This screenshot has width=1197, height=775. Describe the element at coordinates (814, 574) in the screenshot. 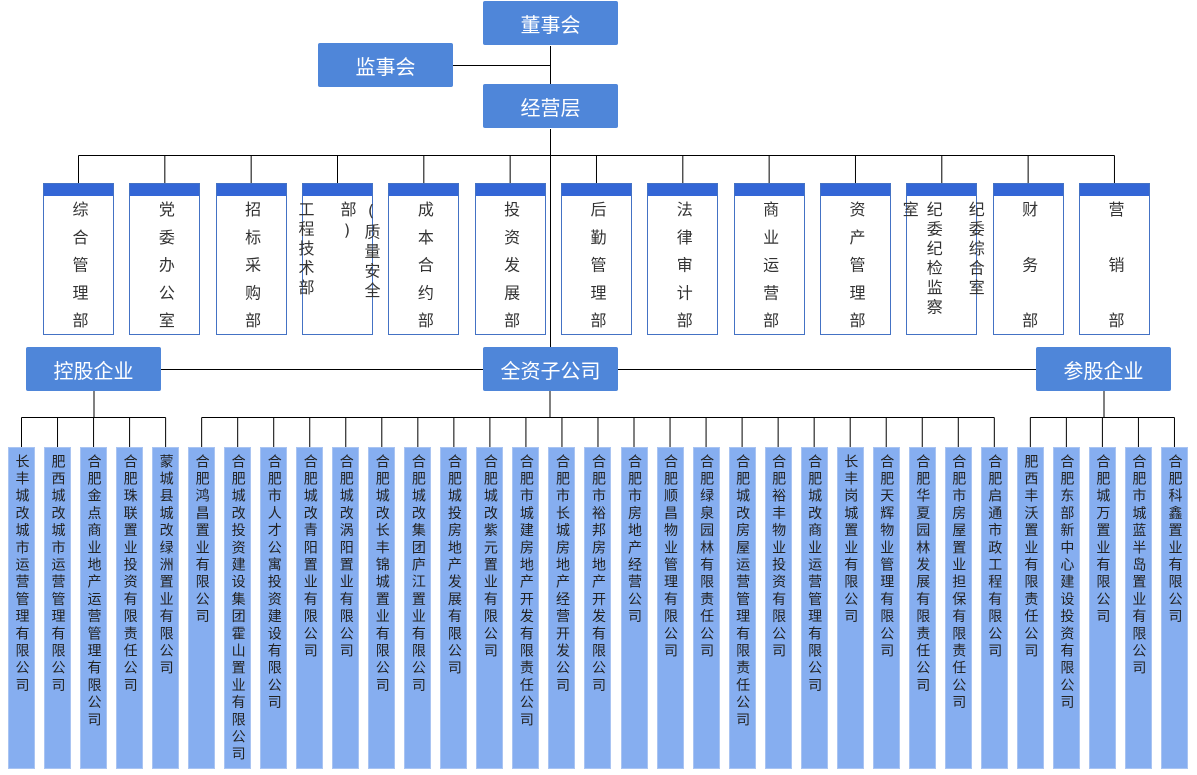

I see `company-name: 合肥城改商业运营管理有限公司` at that location.